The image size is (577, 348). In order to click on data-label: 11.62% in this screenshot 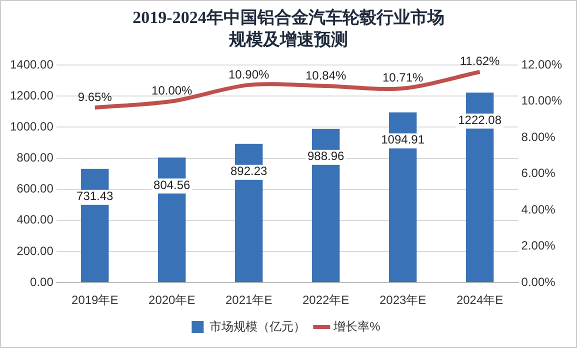, I will do `click(480, 61)`.